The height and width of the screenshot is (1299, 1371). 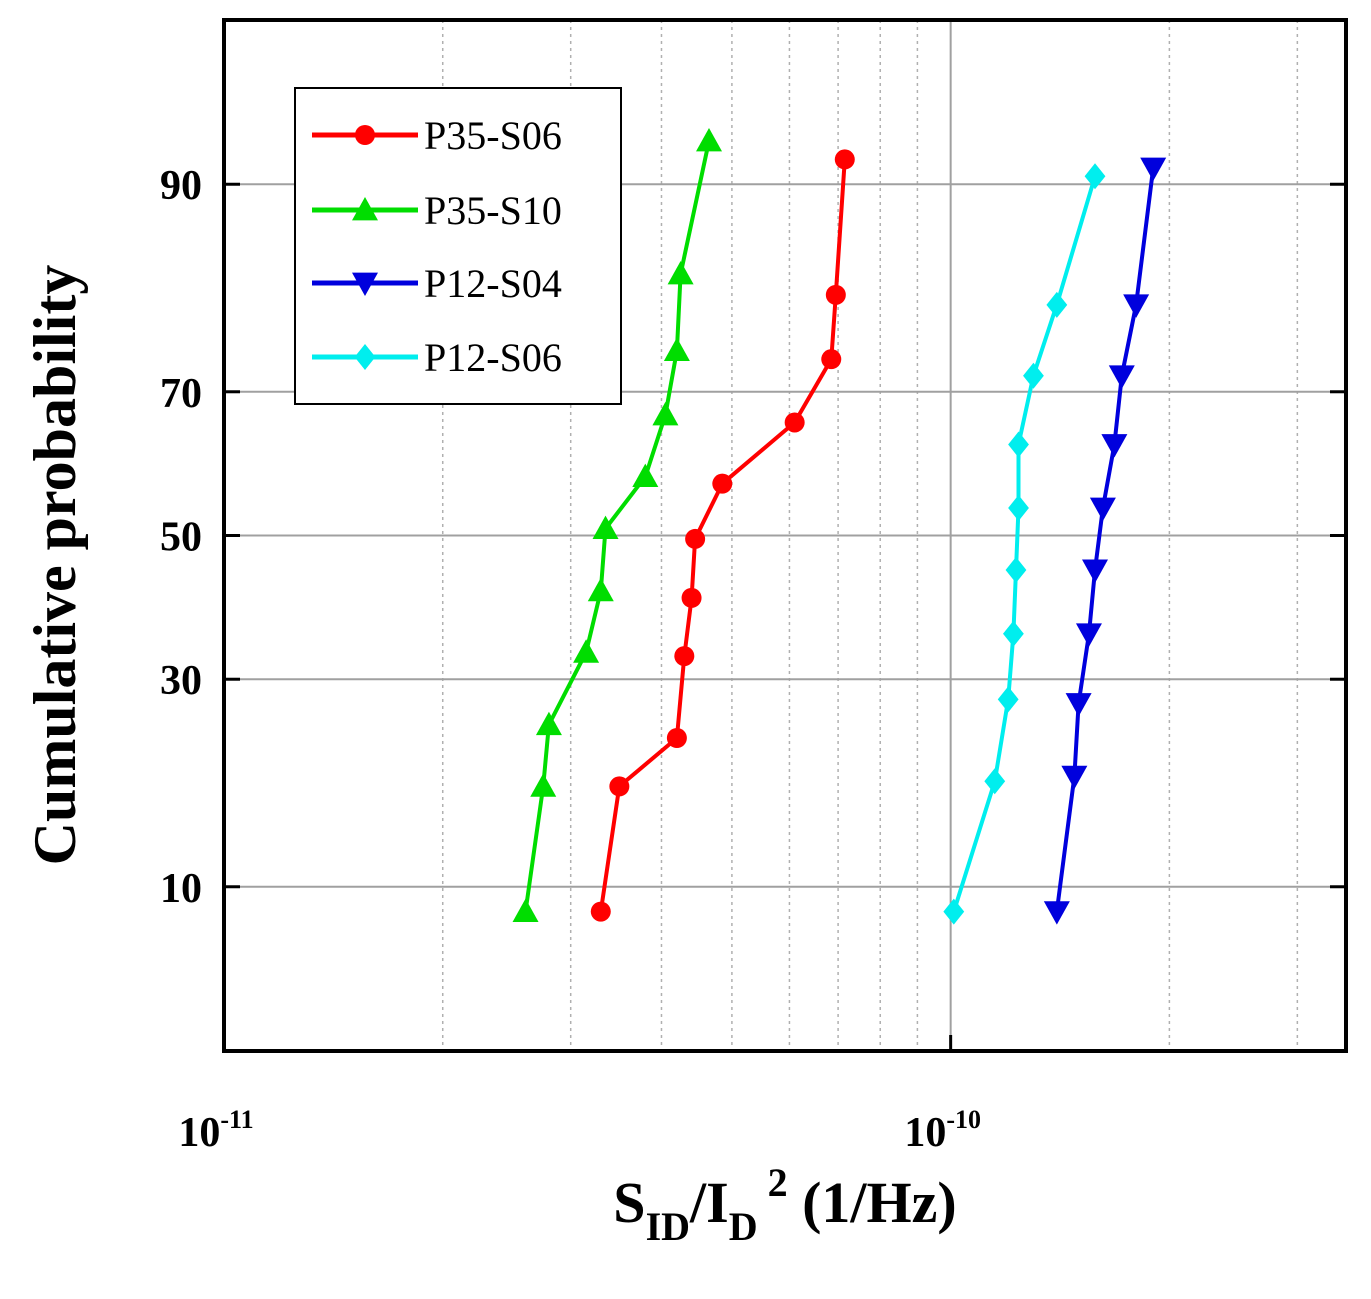 I want to click on legend-marker-p12-s06, so click(x=365, y=357).